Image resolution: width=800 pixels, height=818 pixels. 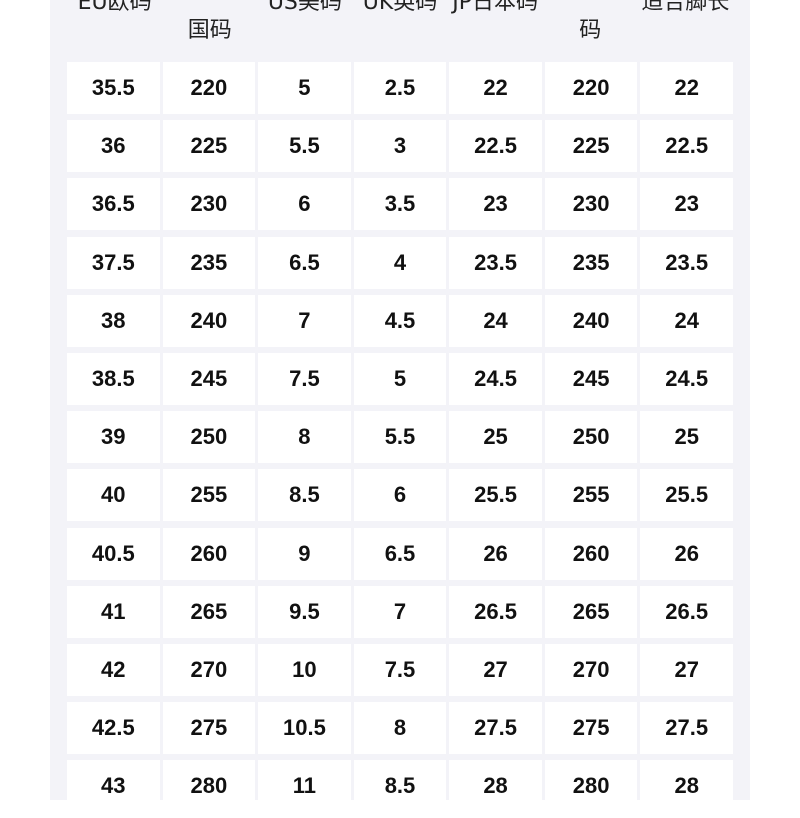 I want to click on table-cell: 24.5, so click(x=686, y=378).